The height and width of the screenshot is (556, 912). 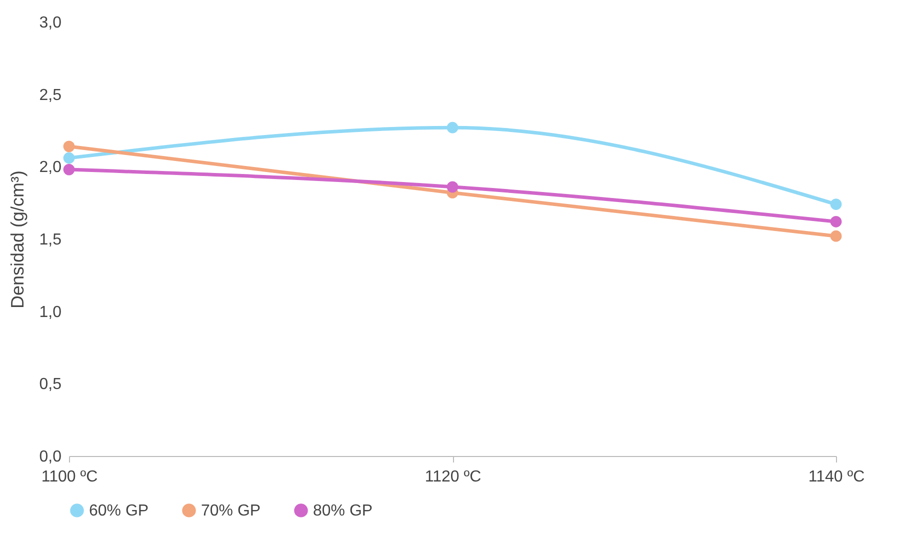 I want to click on y-tick-label: 0,0, so click(x=50, y=457).